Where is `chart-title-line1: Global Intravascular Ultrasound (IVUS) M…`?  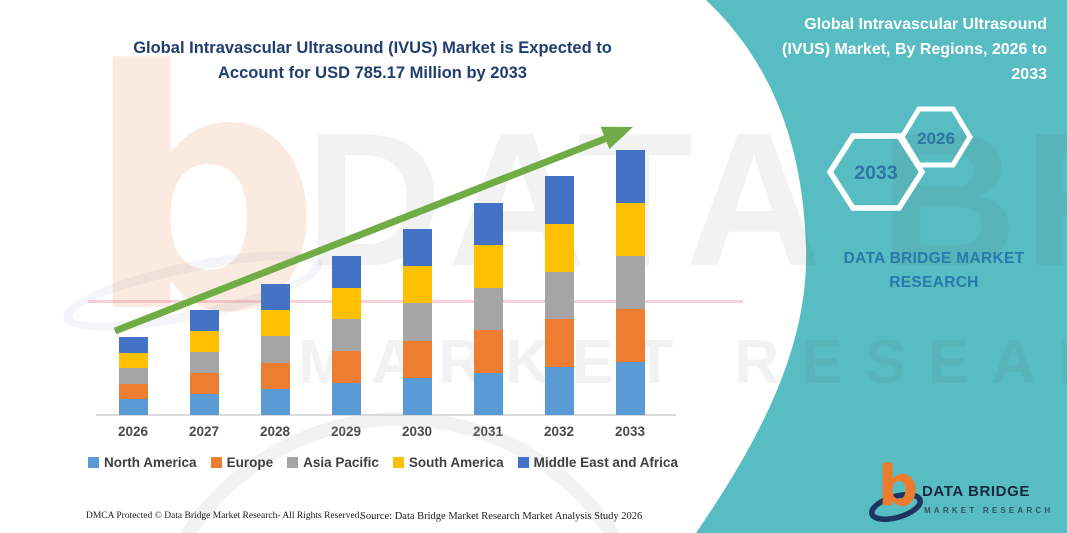
chart-title-line1: Global Intravascular Ultrasound (IVUS) M… is located at coordinates (372, 48).